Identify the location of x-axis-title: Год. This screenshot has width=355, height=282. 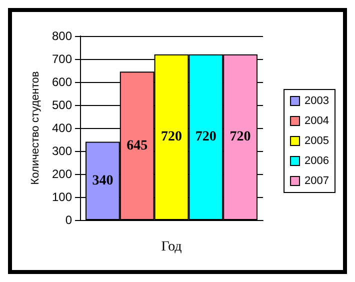
(171, 247).